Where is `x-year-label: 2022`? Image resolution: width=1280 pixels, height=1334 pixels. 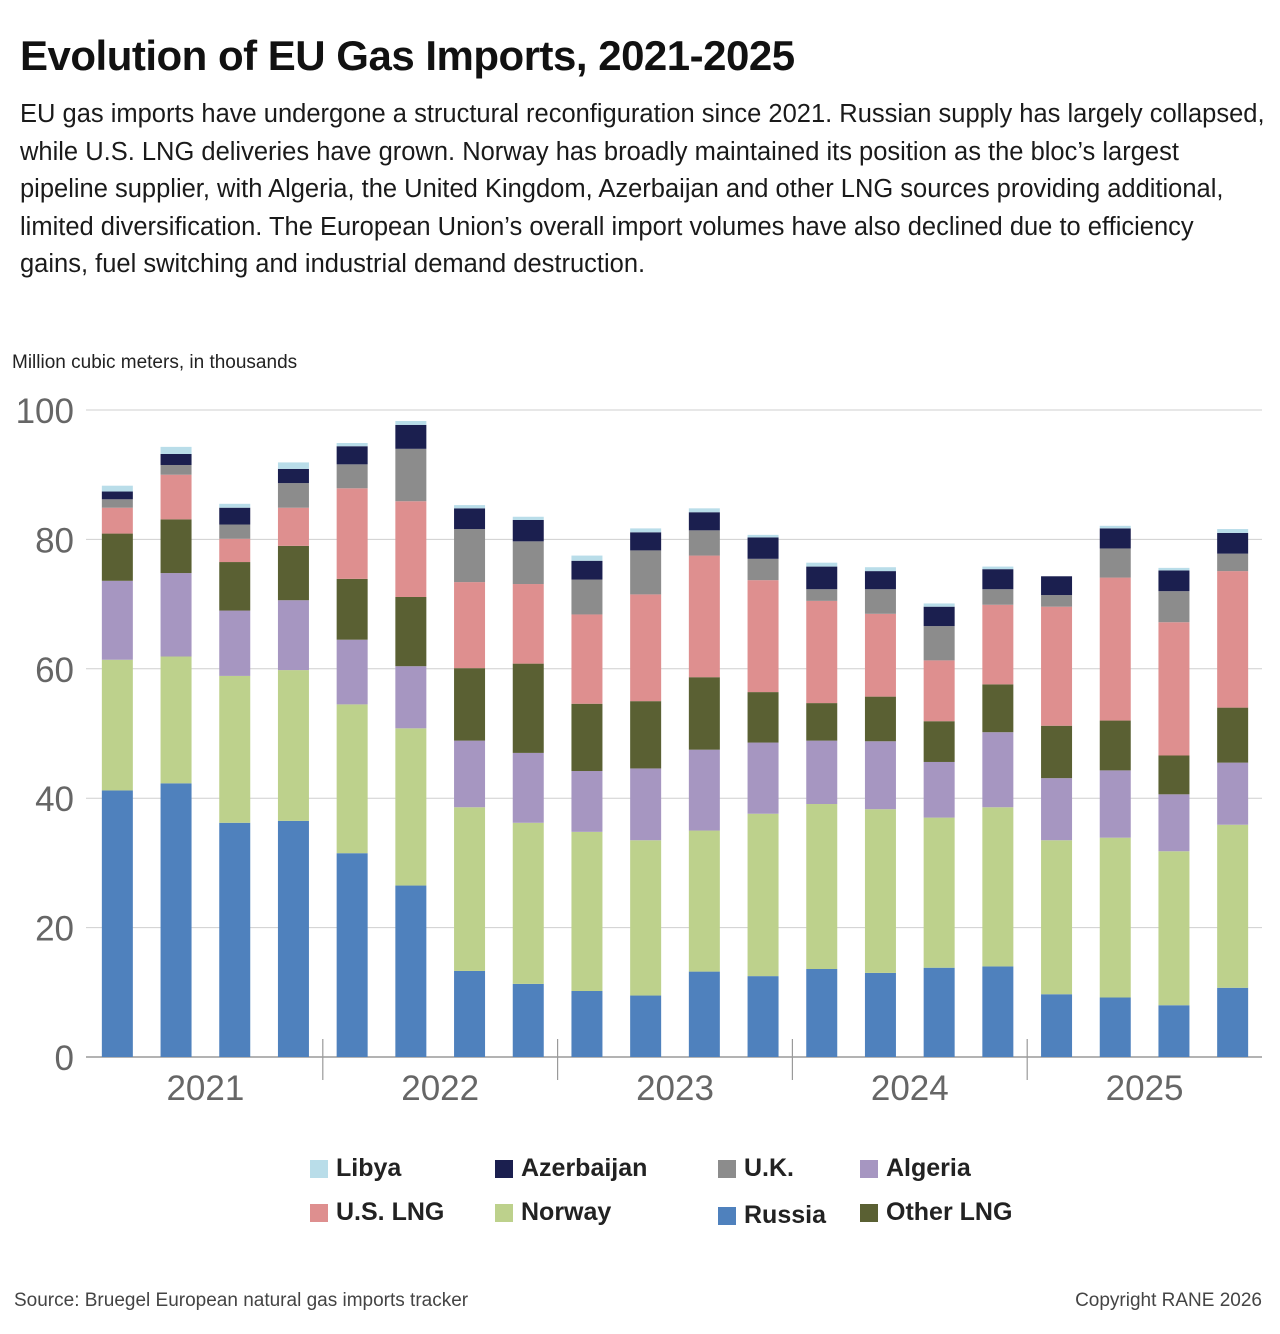
x-year-label: 2022 is located at coordinates (440, 1088).